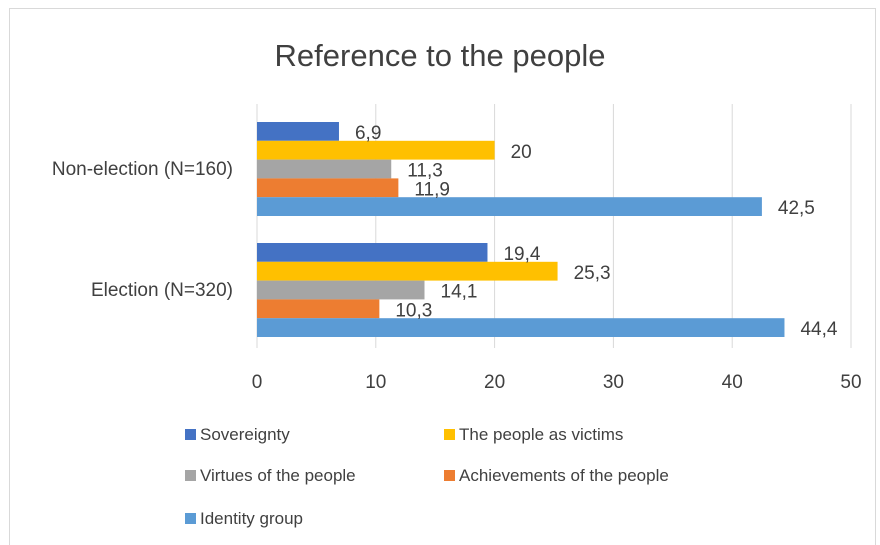 The width and height of the screenshot is (880, 545). What do you see at coordinates (375, 382) in the screenshot?
I see `x-tick-label: 10` at bounding box center [375, 382].